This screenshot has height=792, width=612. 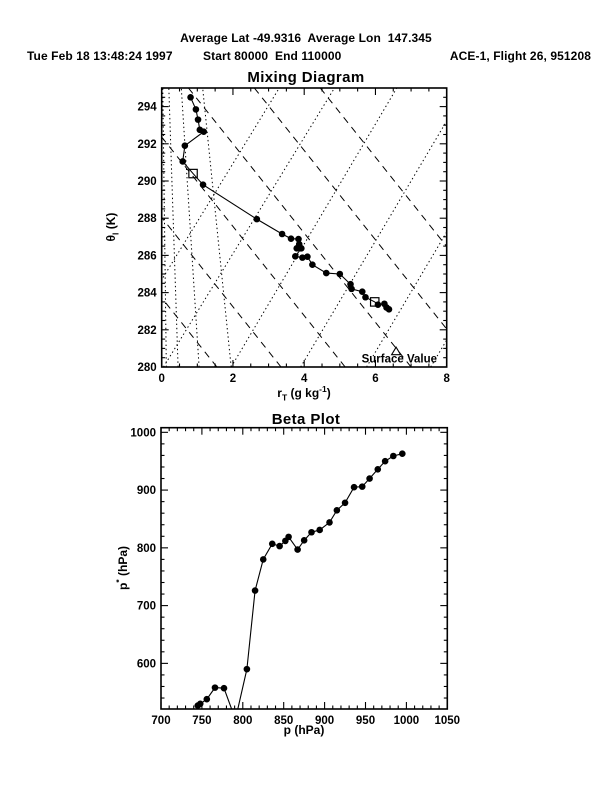 I want to click on timestamp-text: Tue Feb 18 13:48:24 1997, so click(x=100, y=56).